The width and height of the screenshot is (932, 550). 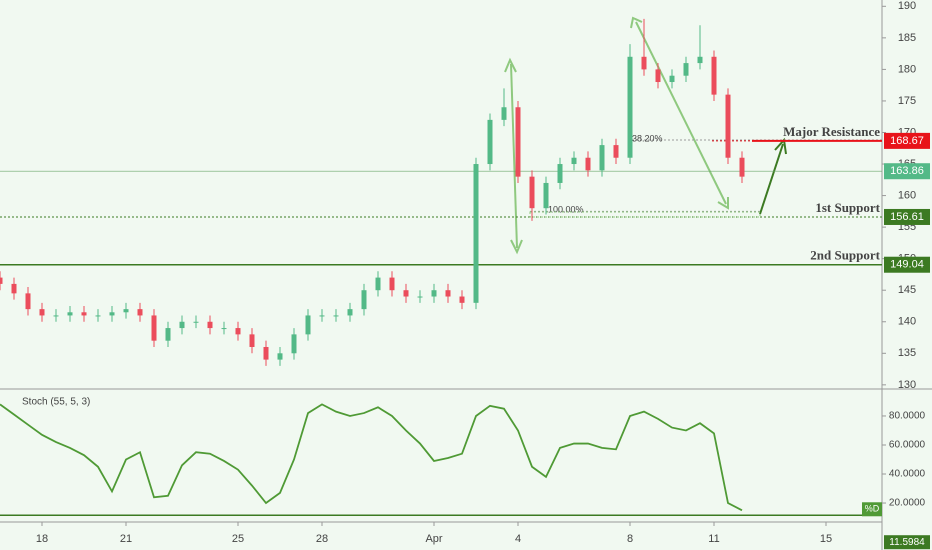 I want to click on stoch-last-label: 11.5984, so click(x=907, y=542).